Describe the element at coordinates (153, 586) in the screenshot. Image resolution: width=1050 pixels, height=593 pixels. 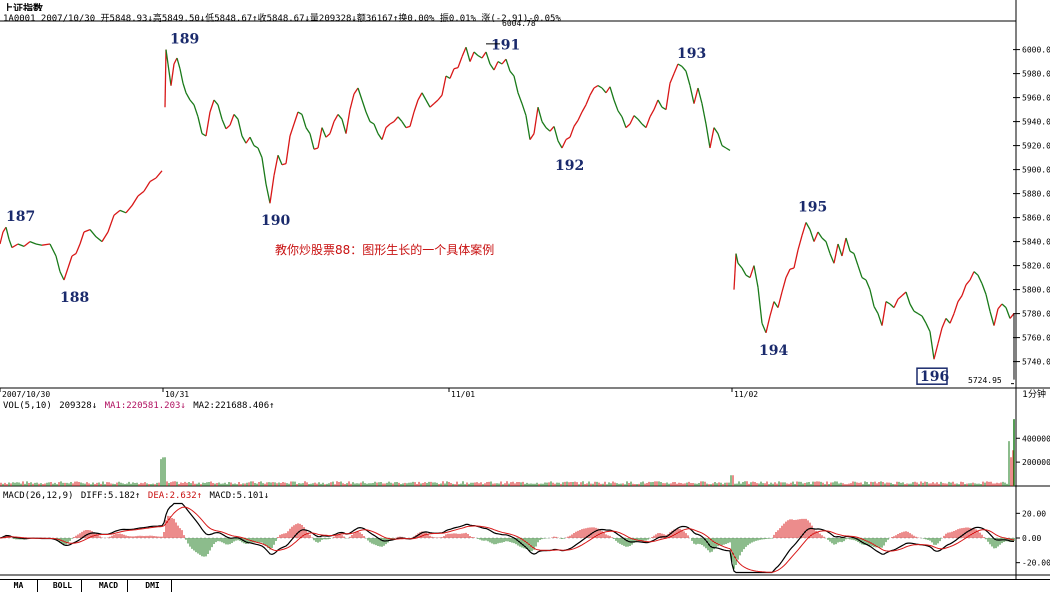
I see `tab-dmi: DMI` at that location.